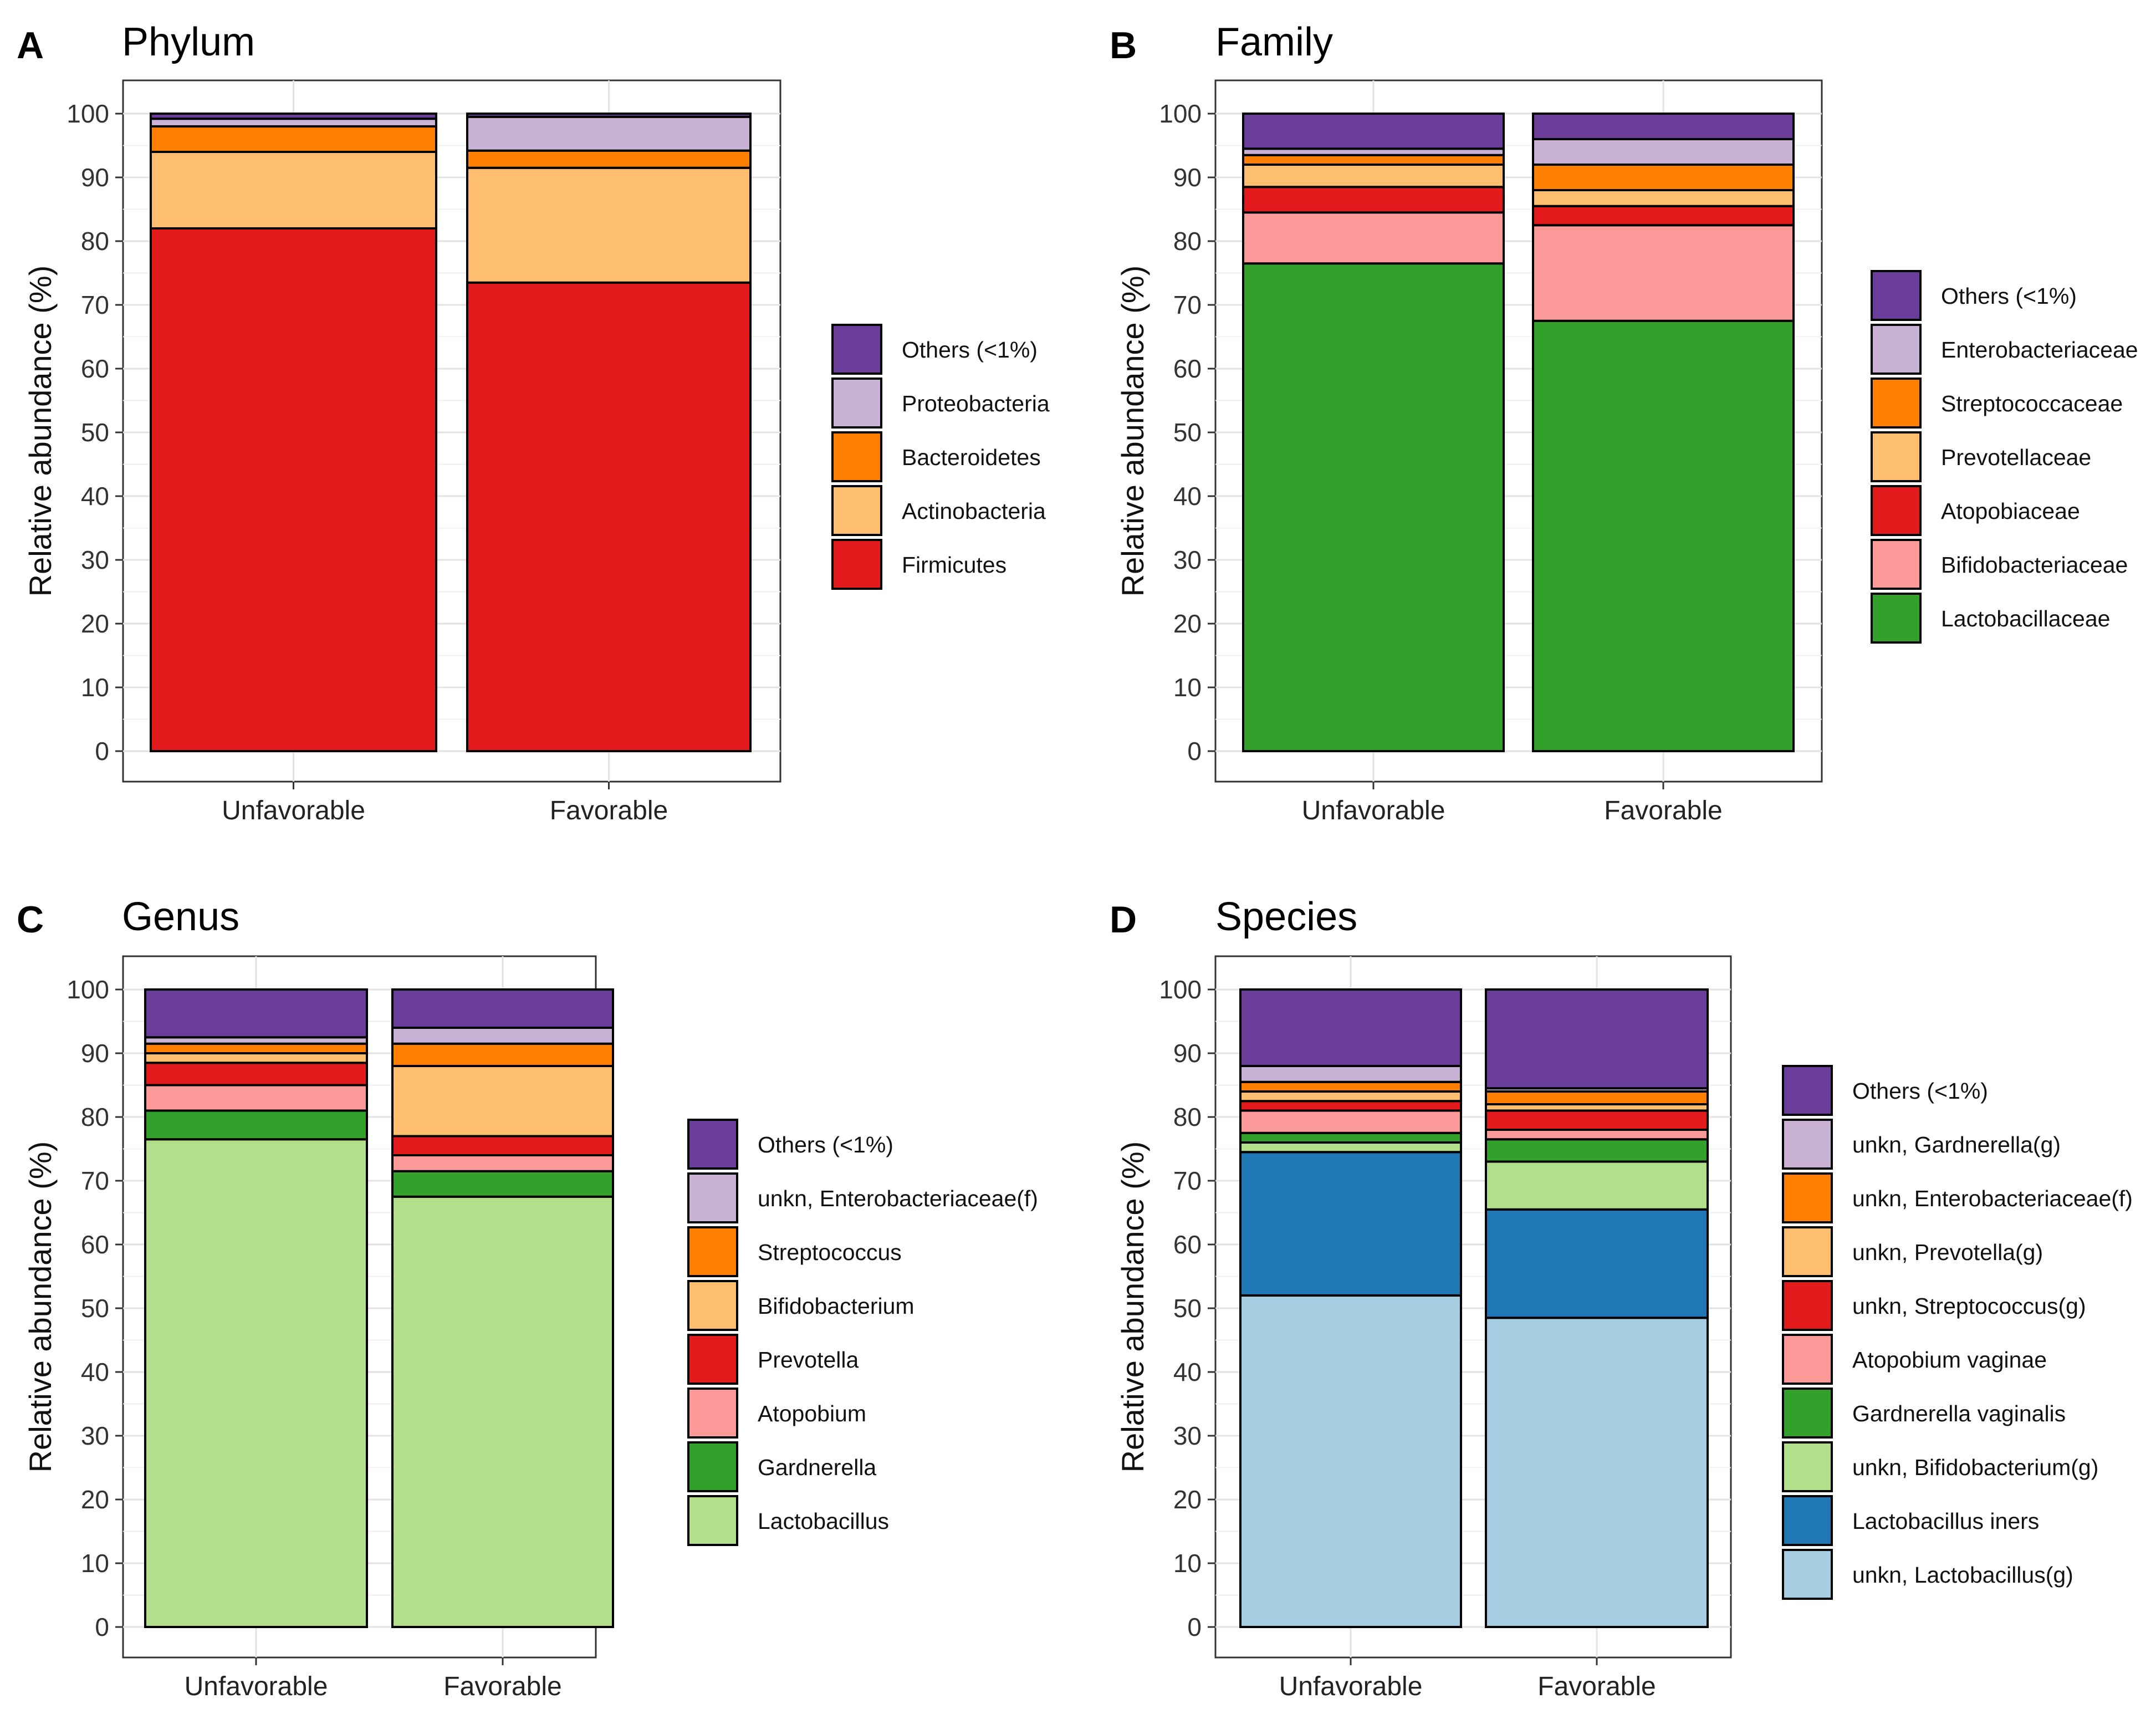  I want to click on bar-segment-unfavorable-bifidobacteriaceae, so click(1373, 238).